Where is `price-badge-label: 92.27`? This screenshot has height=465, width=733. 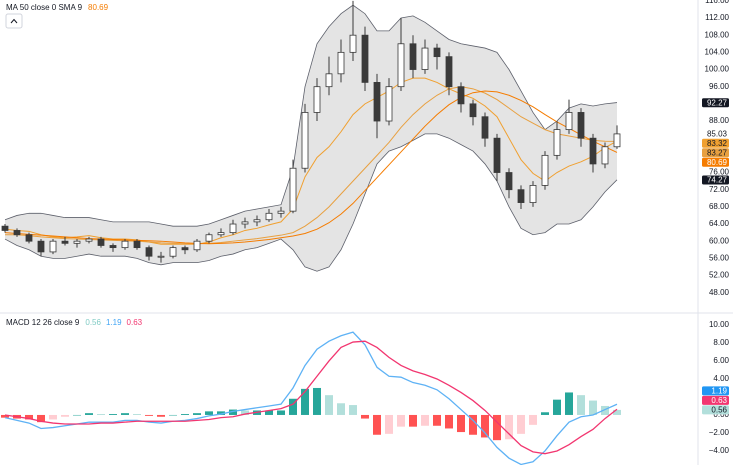 price-badge-label: 92.27 is located at coordinates (717, 102).